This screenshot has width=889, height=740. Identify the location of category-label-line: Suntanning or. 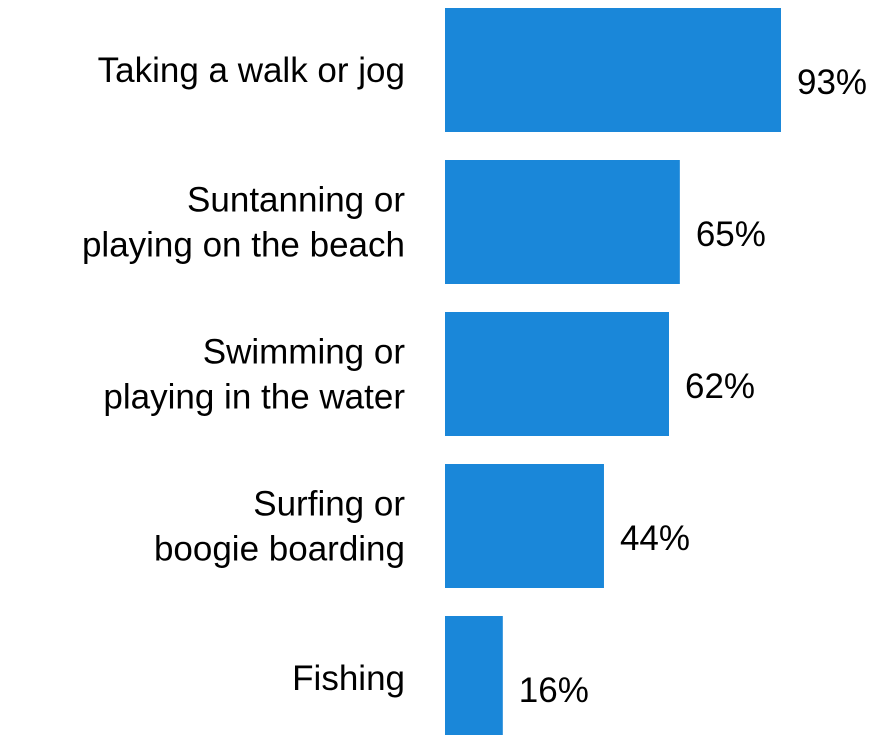
(296, 200).